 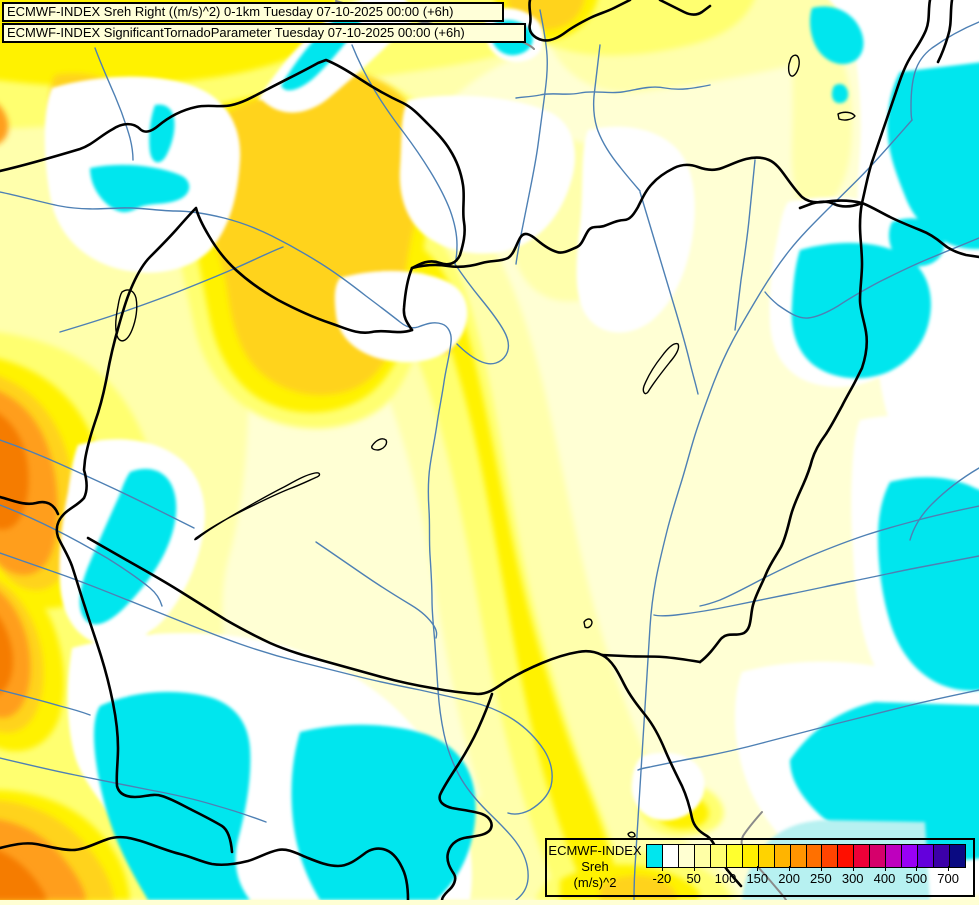 I want to click on legend-ticks: -20 50 100 150 200 250 300 400 500 700, so click(x=805, y=877).